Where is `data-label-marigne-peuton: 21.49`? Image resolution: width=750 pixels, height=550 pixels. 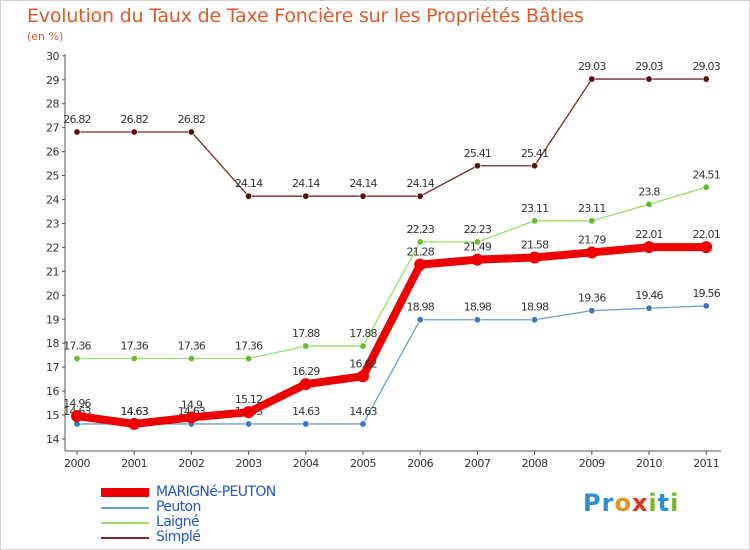 data-label-marigne-peuton: 21.49 is located at coordinates (478, 247).